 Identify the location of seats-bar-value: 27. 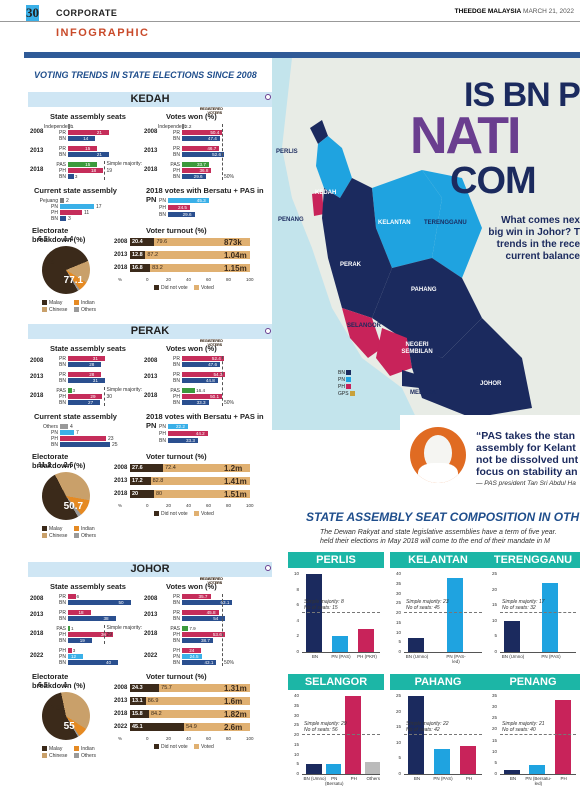
(91, 402).